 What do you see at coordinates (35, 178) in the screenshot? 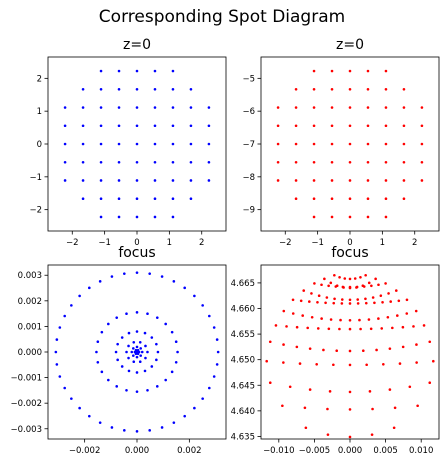
I see `y-tick-label: −1` at bounding box center [35, 178].